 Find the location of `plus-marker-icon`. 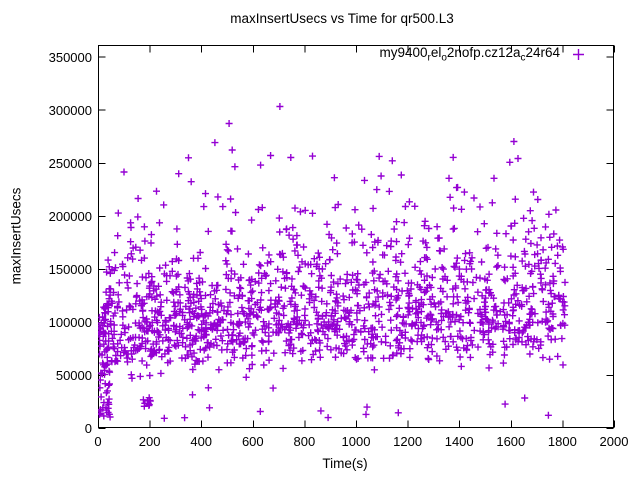

plus-marker-icon is located at coordinates (578, 54).